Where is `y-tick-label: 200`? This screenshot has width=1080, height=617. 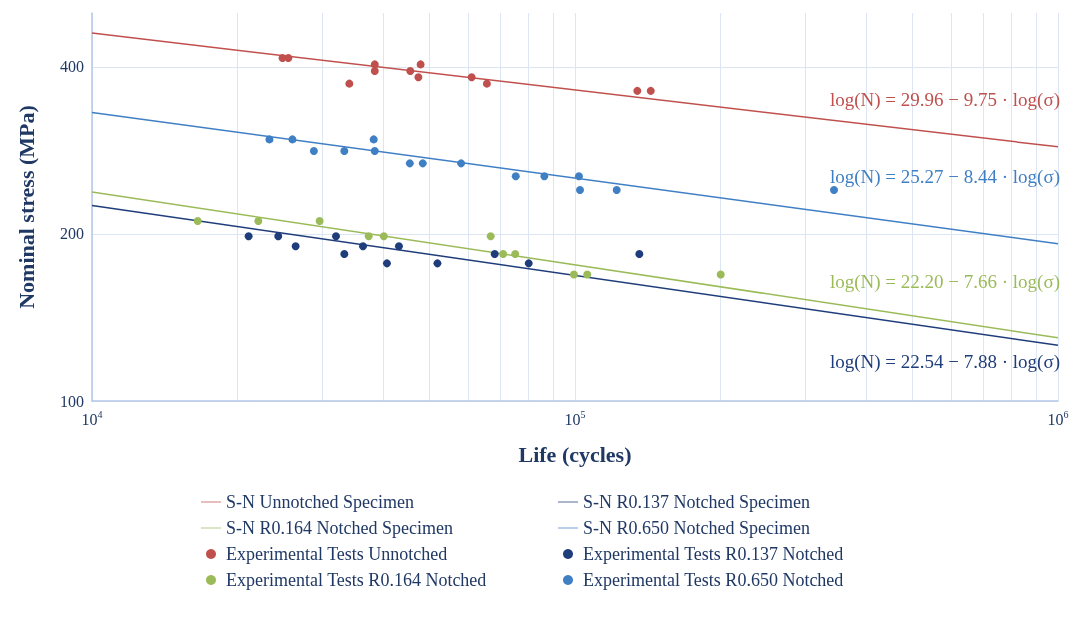 y-tick-label: 200 is located at coordinates (72, 234).